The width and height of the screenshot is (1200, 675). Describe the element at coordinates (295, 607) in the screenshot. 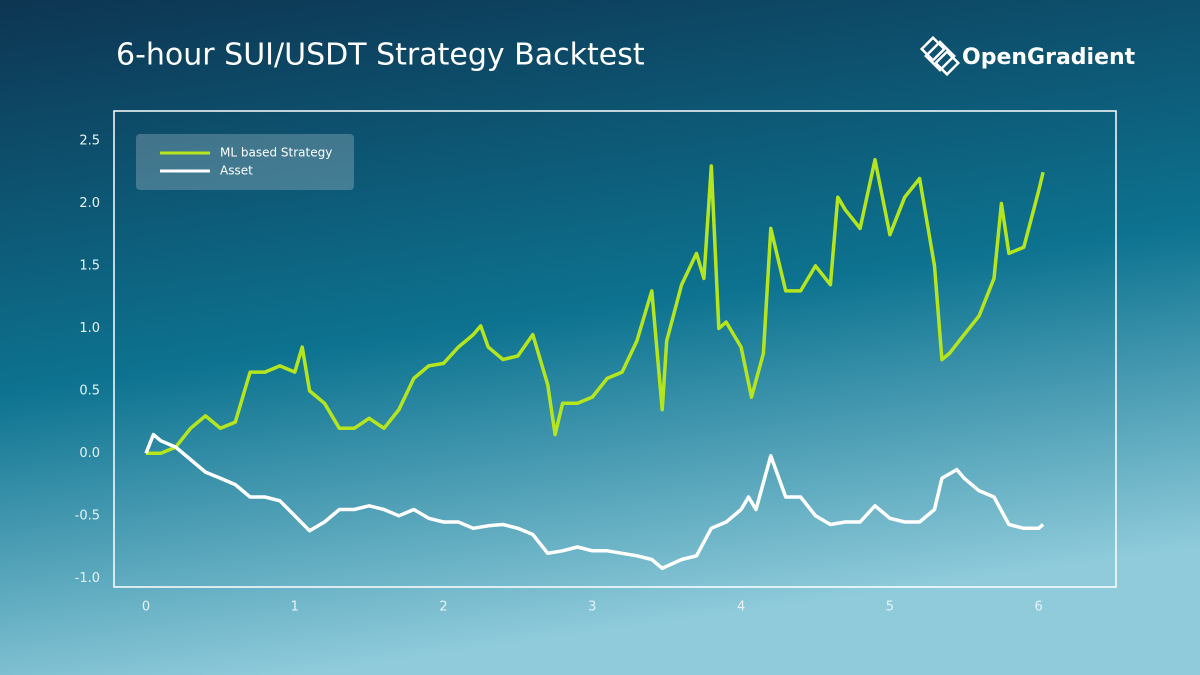

I see `x-tick-label: 1` at that location.